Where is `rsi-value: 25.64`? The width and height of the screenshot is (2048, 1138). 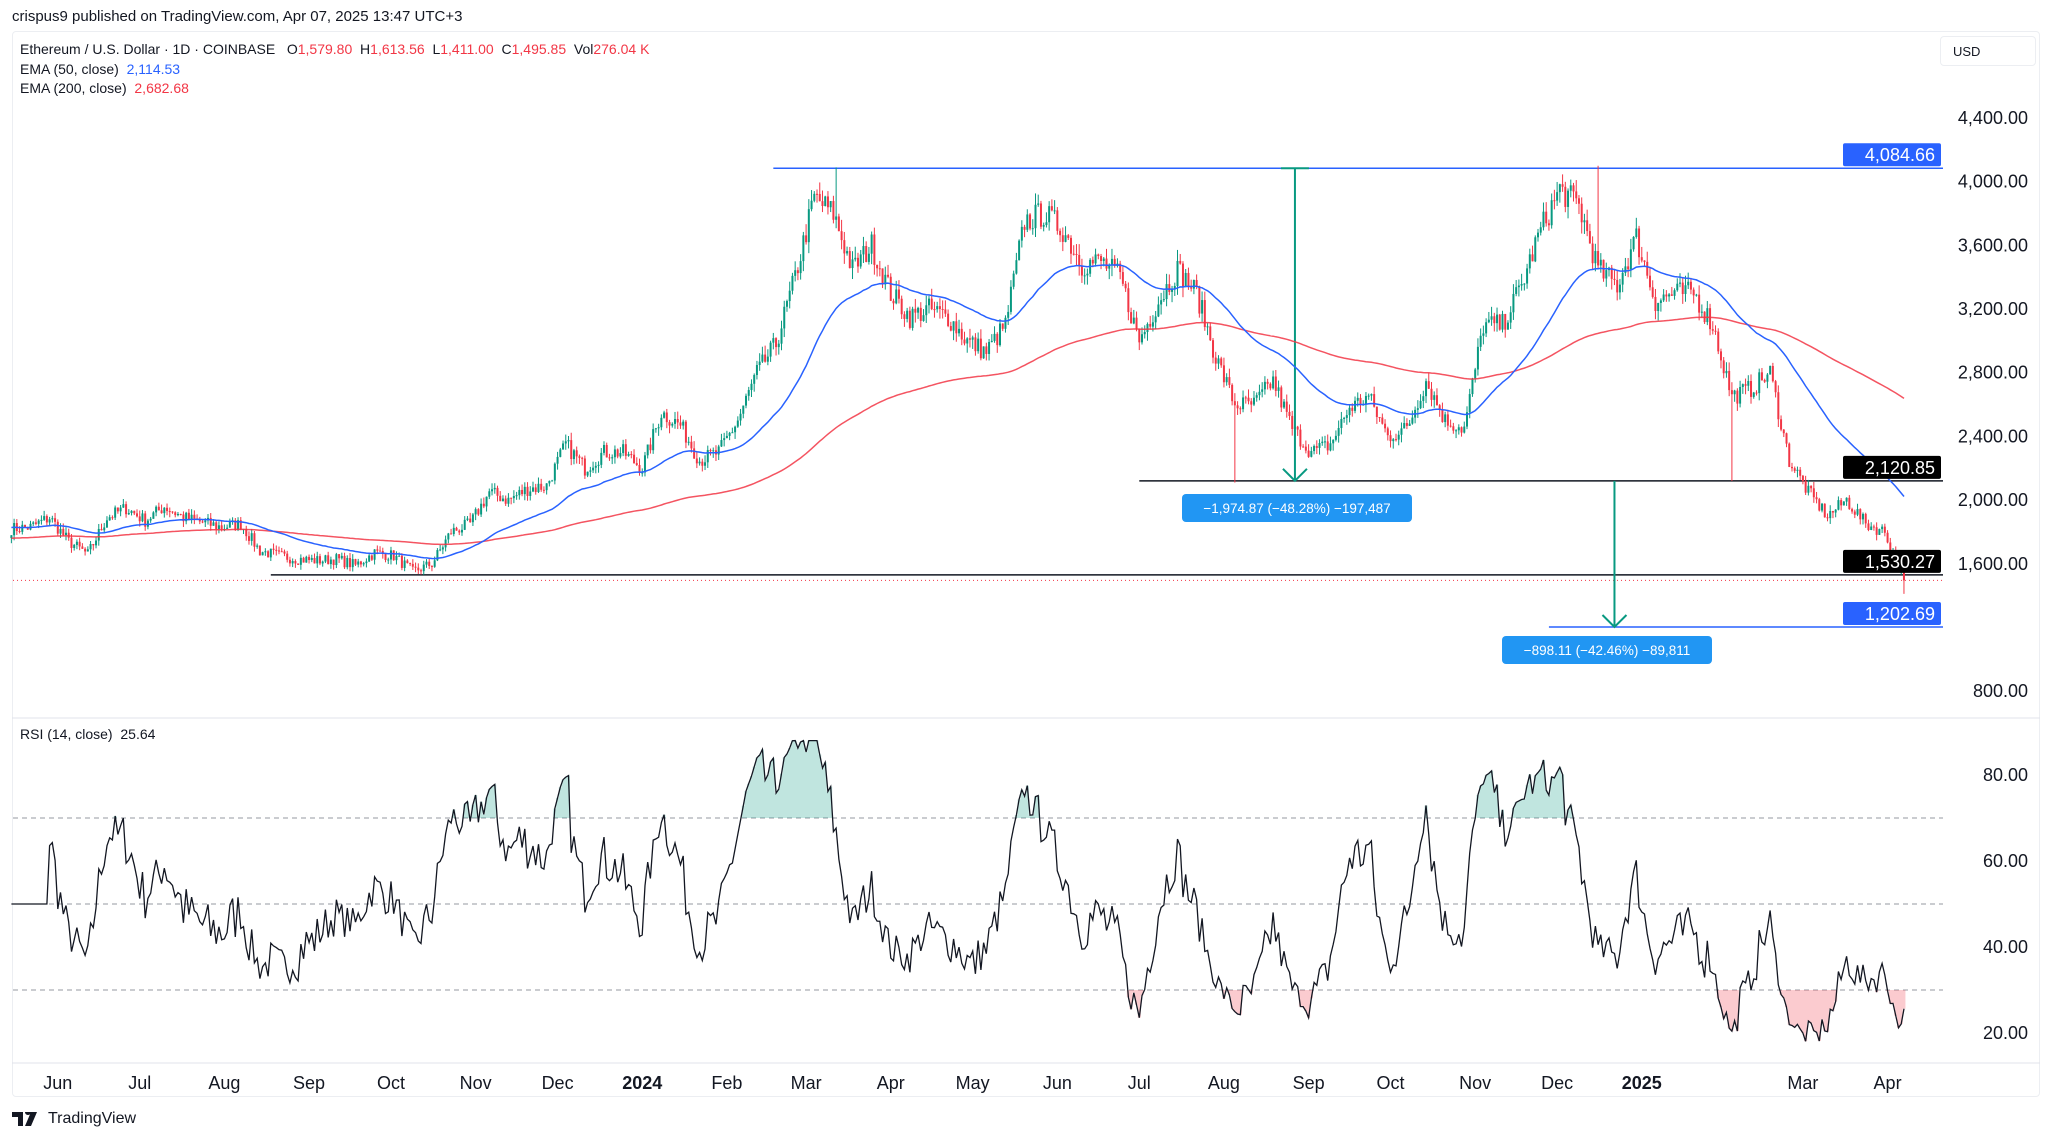
rsi-value: 25.64 is located at coordinates (138, 734).